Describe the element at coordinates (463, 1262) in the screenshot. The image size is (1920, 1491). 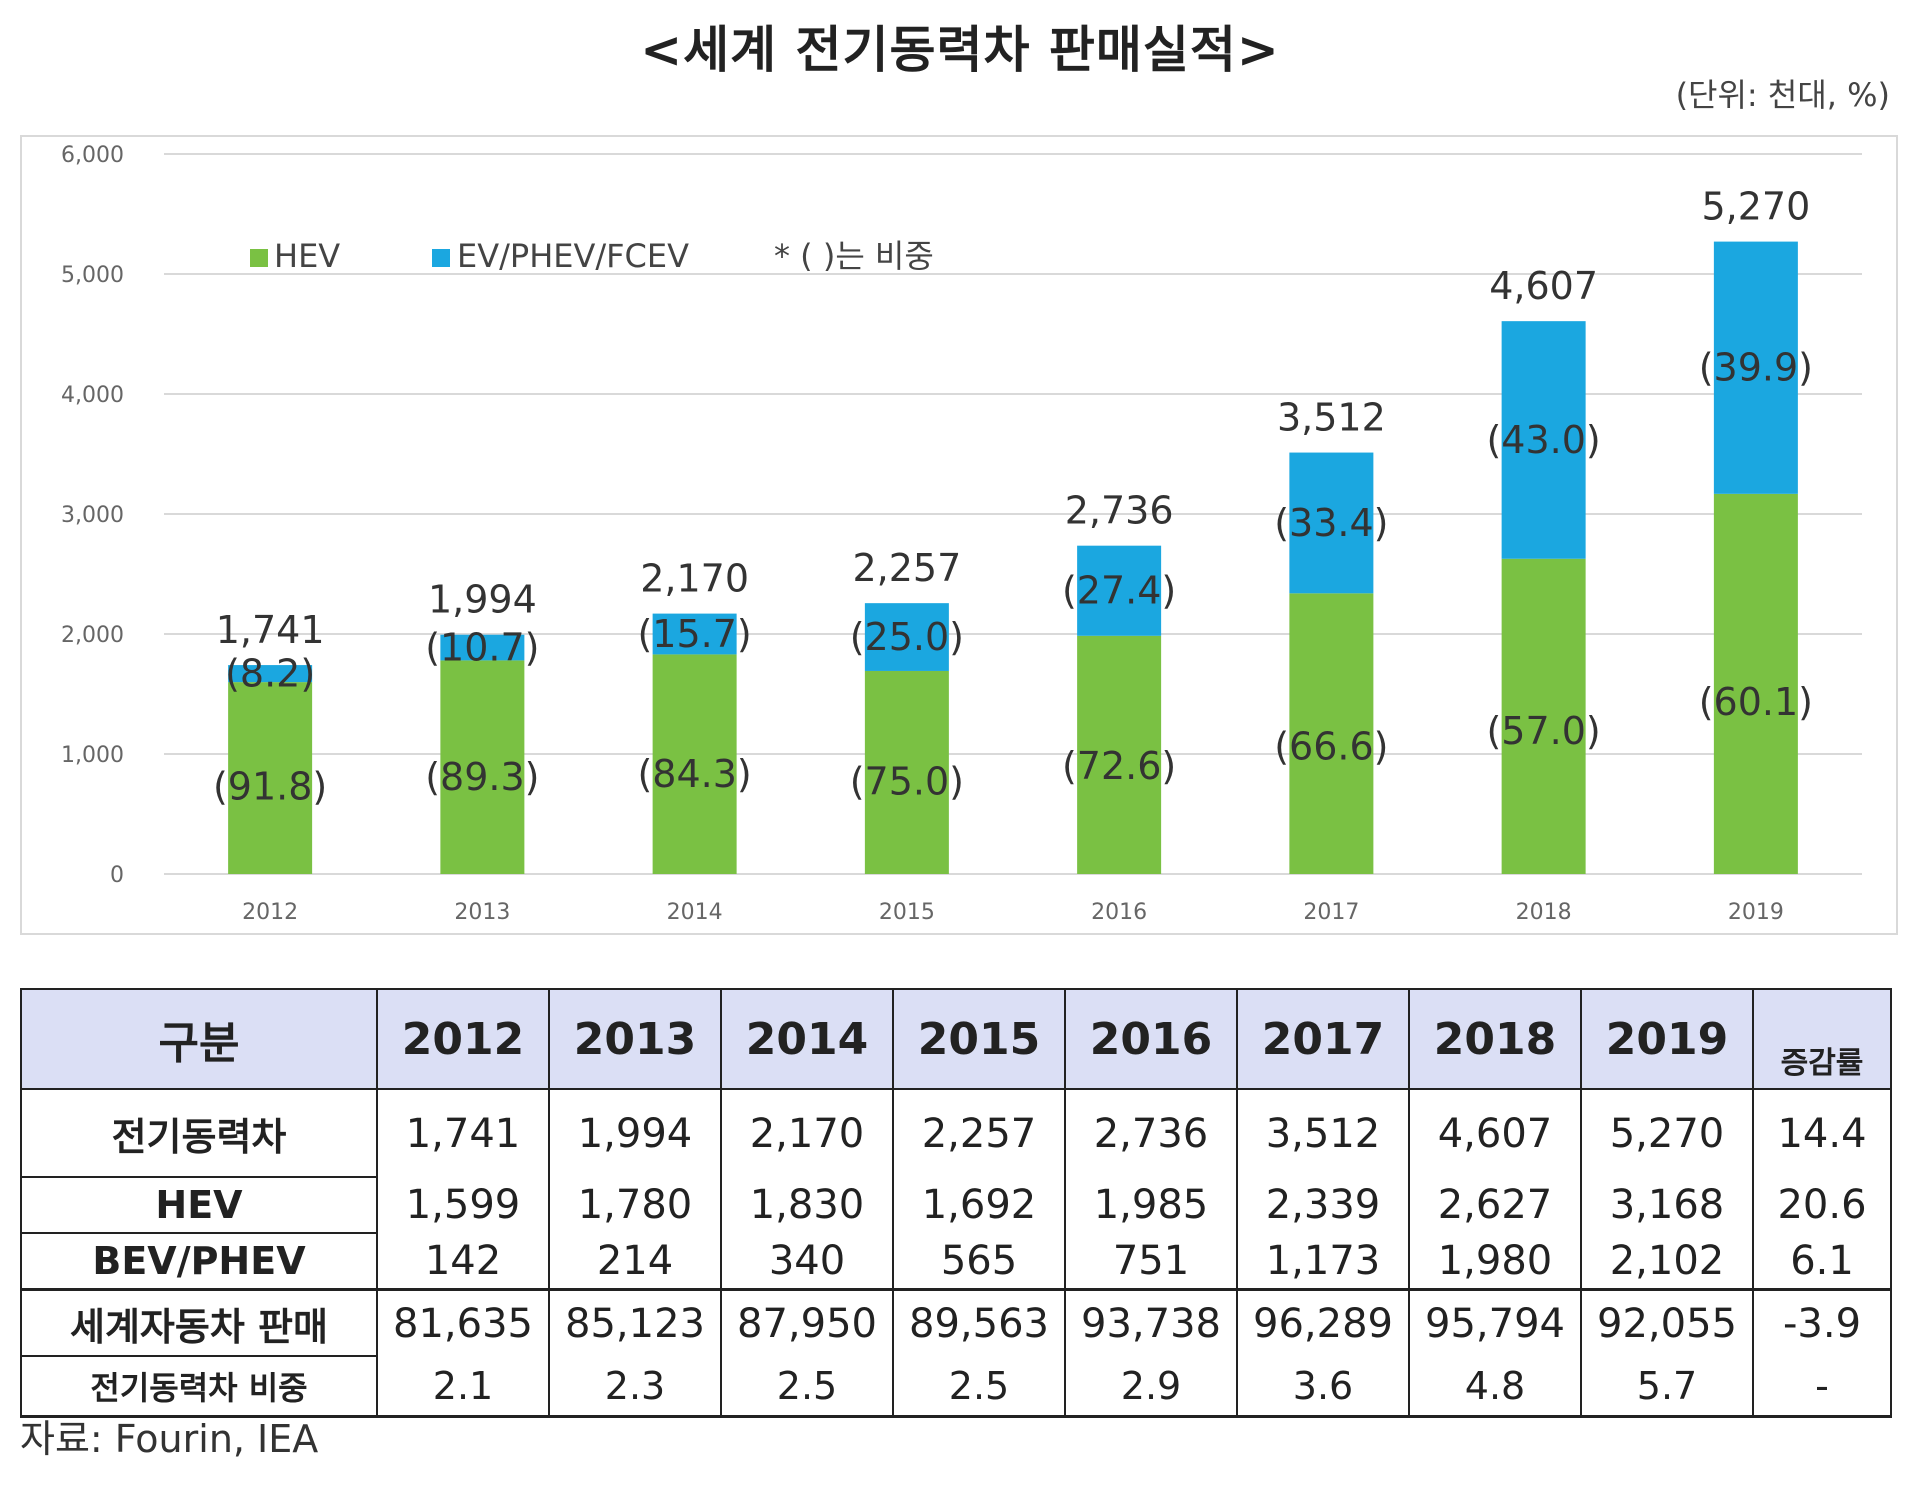
I see `table-cell: 142` at that location.